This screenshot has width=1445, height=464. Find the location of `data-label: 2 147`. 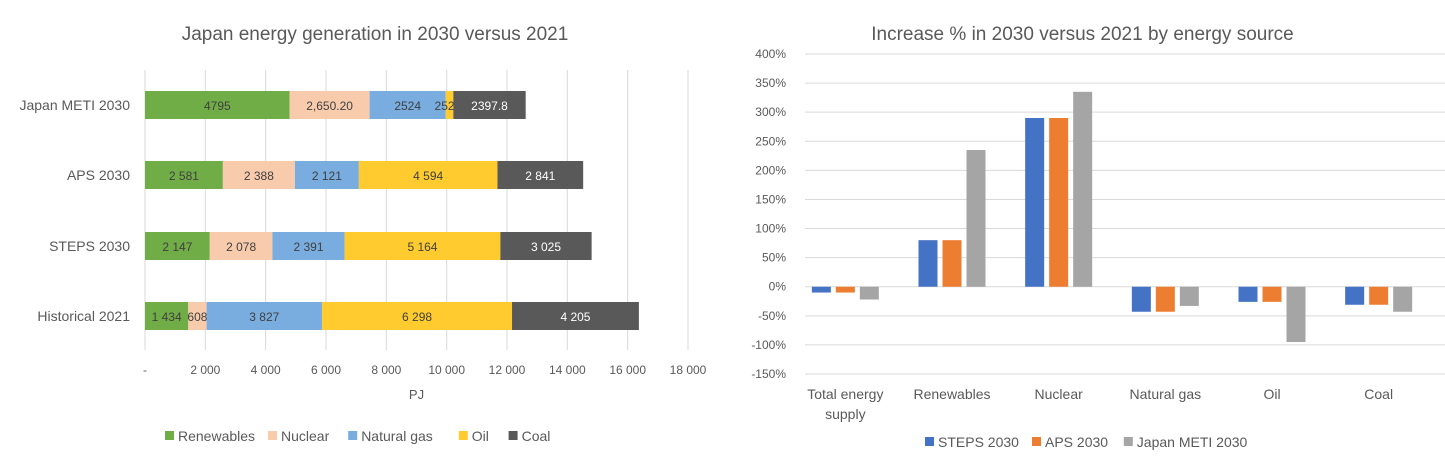

data-label: 2 147 is located at coordinates (177, 247).